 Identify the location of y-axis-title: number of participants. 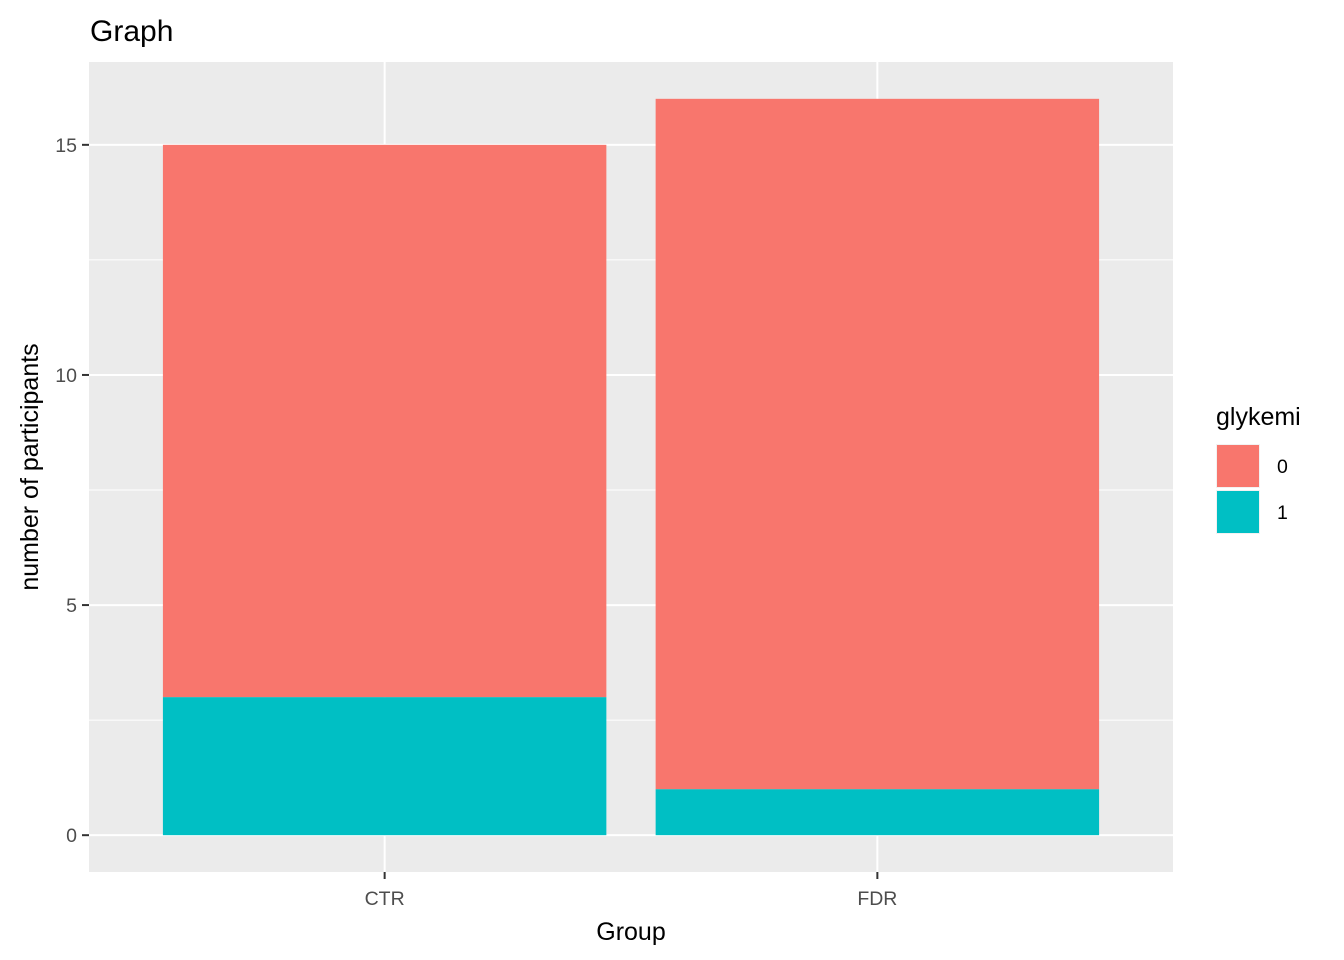
(30, 466).